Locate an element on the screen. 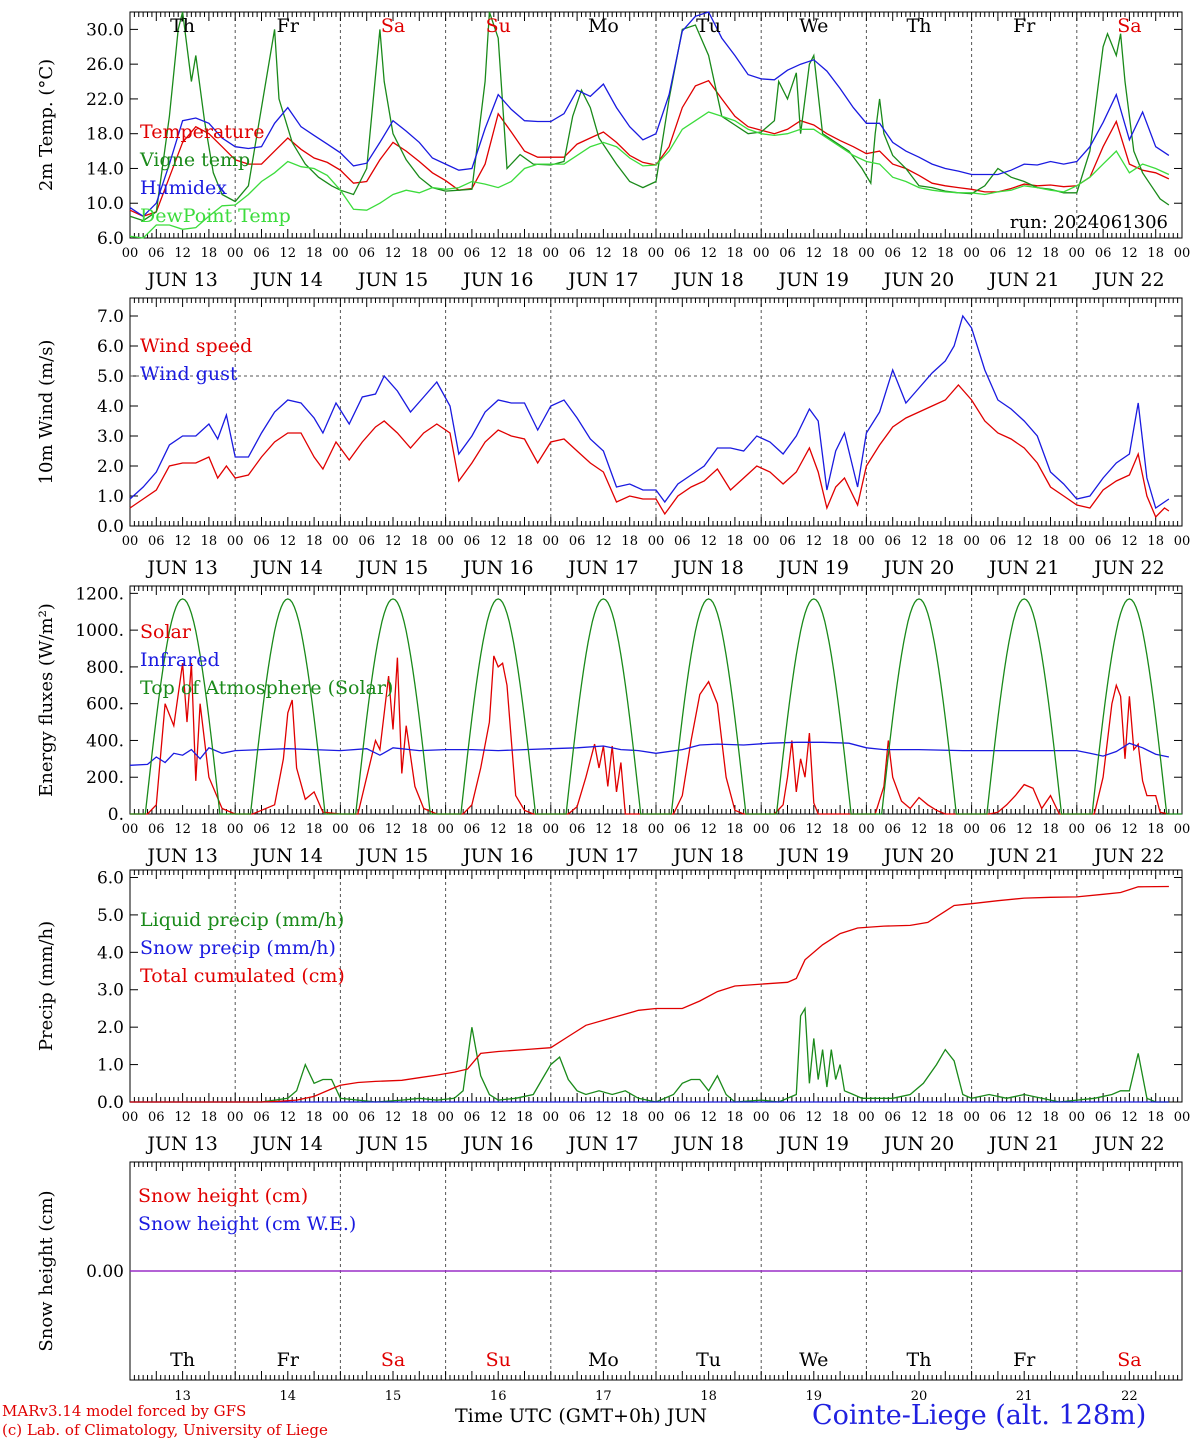 This screenshot has width=1194, height=1440. y-tick-label: 2.0 is located at coordinates (110, 467).